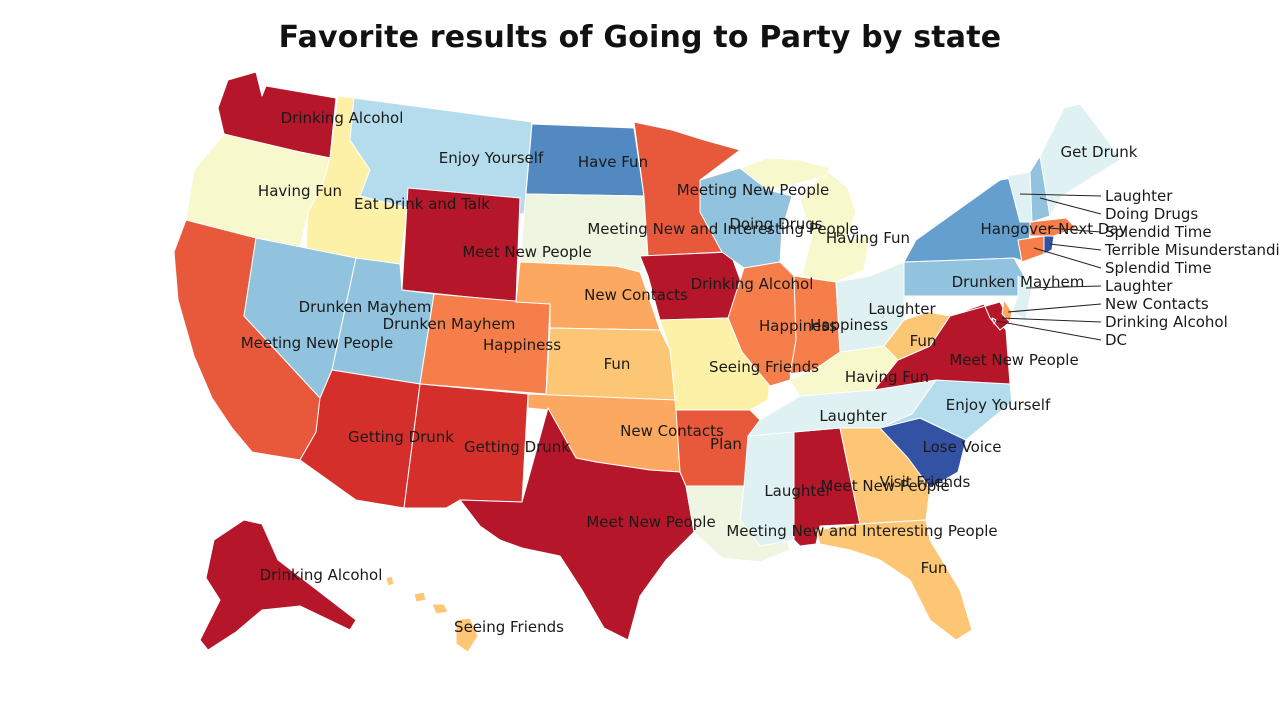 The width and height of the screenshot is (1280, 720). Describe the element at coordinates (1007, 311) in the screenshot. I see `state-de` at that location.